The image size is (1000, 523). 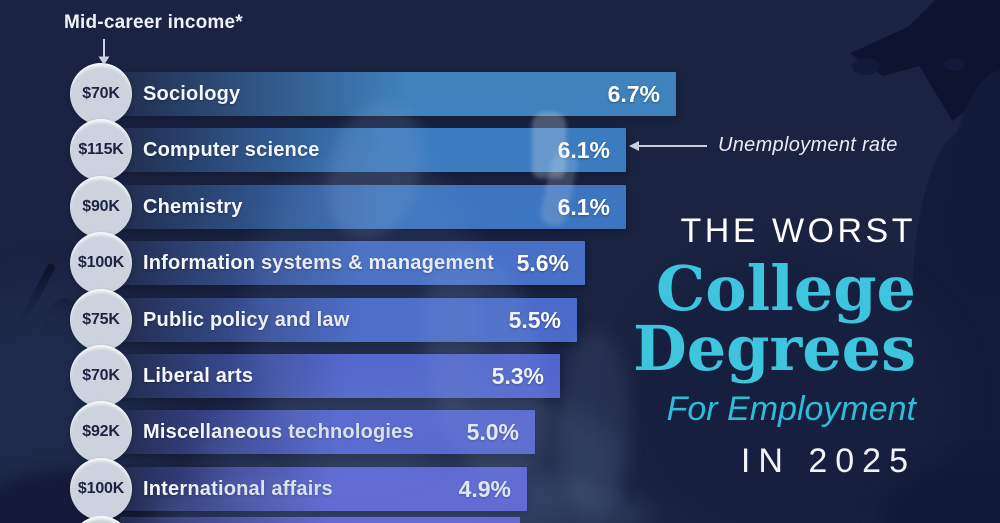 I want to click on degree-label: Miscellaneous technologies, so click(x=278, y=431).